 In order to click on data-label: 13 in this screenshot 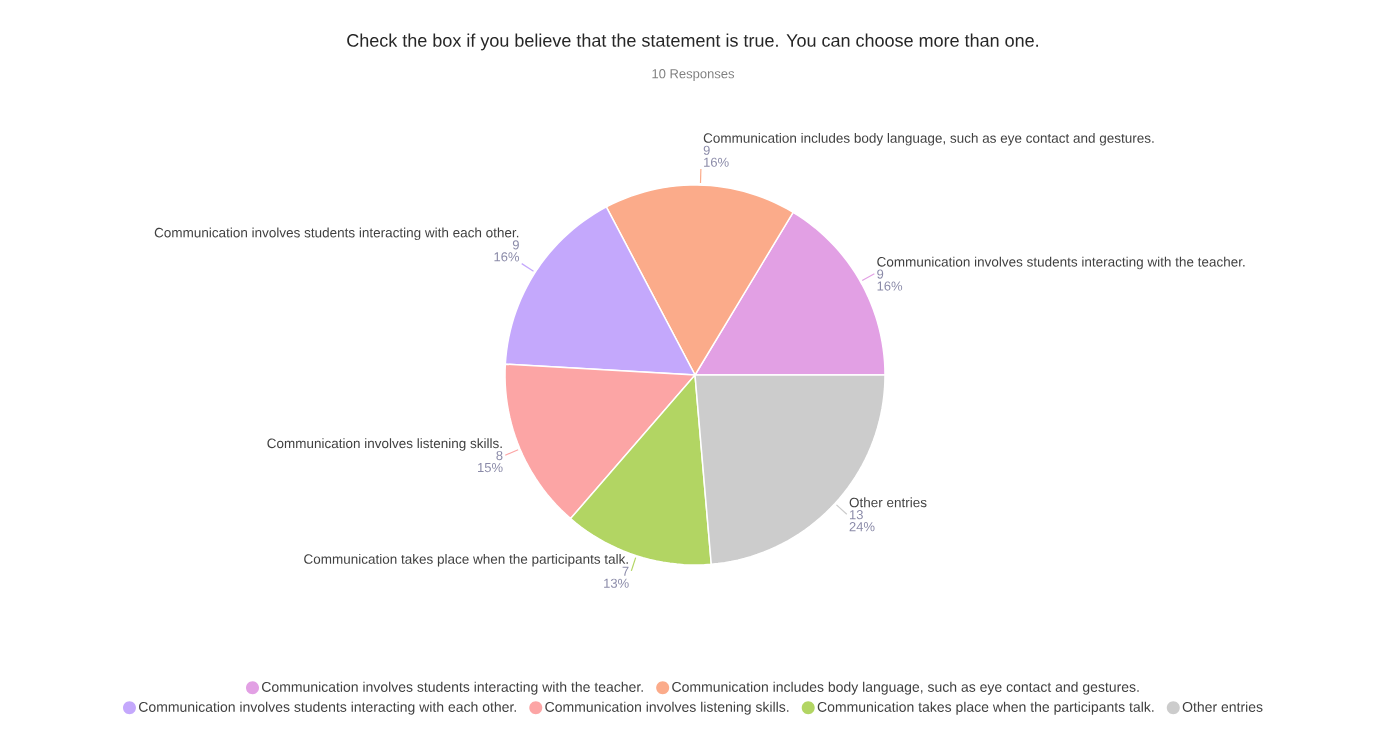, I will do `click(856, 515)`.